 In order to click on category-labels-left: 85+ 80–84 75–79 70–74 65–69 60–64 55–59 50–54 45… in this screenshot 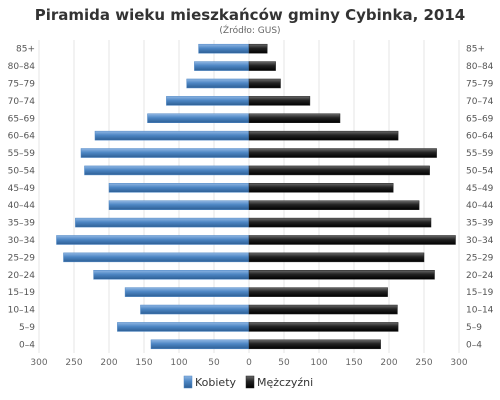, I will do `click(22, 198)`.